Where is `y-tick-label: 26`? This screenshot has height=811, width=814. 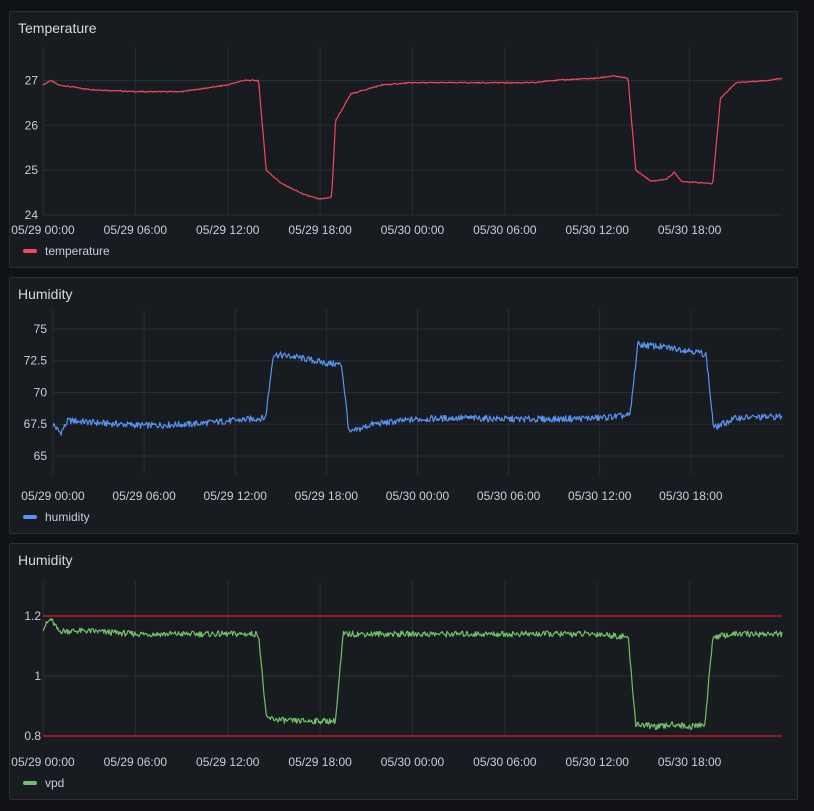
y-tick-label: 26 is located at coordinates (32, 125).